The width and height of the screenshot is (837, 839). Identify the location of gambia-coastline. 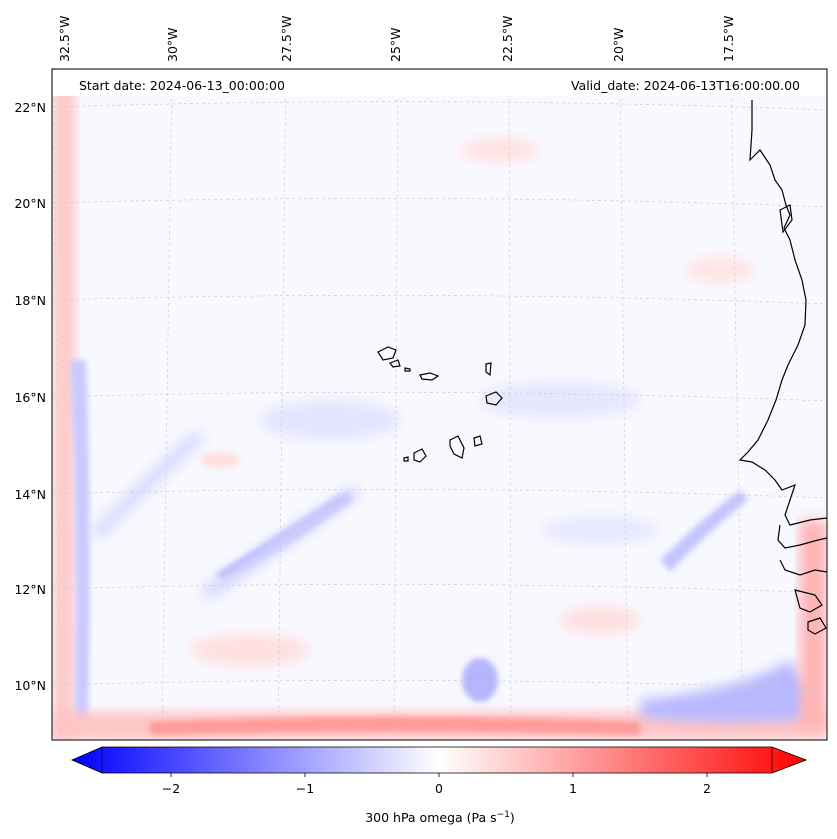
(802, 536).